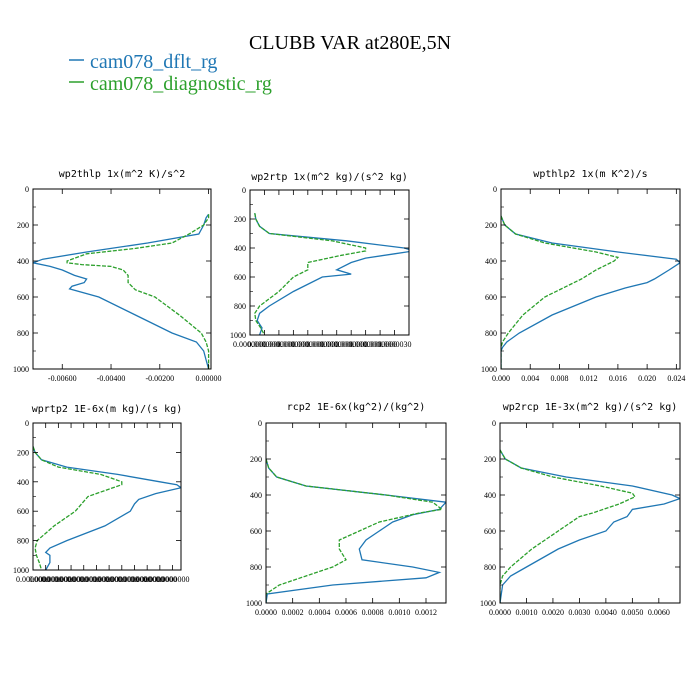 The image size is (700, 700). Describe the element at coordinates (159, 378) in the screenshot. I see `x-tick-label: -0.00200` at that location.